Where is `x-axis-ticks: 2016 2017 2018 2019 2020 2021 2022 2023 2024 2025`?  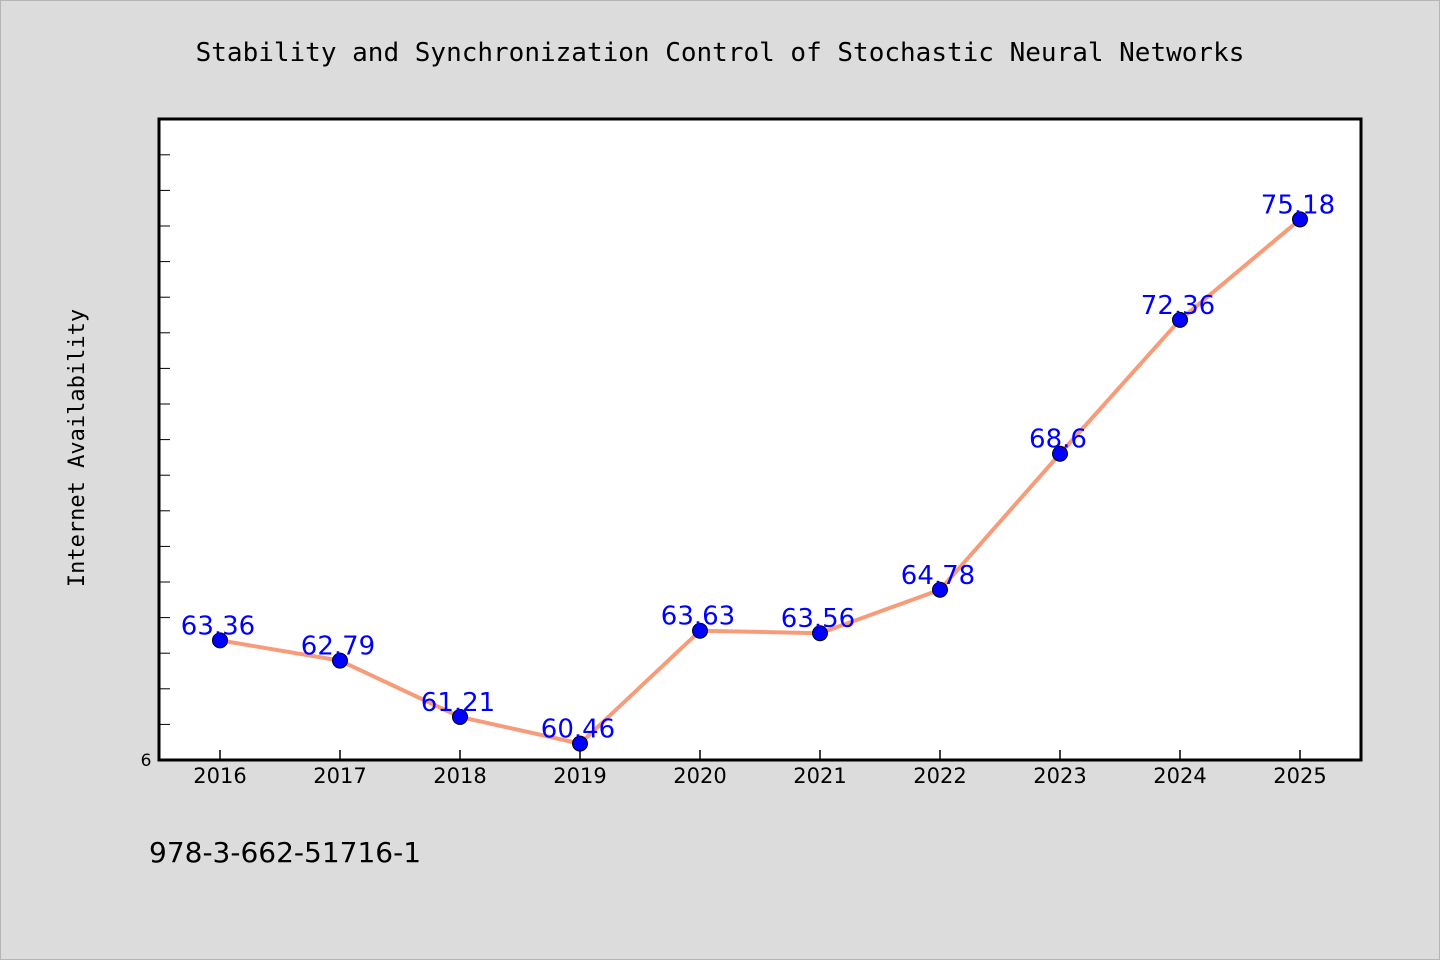
x-axis-ticks: 2016 2017 2018 2019 2020 2021 2022 2023 2024 2025 is located at coordinates (760, 769).